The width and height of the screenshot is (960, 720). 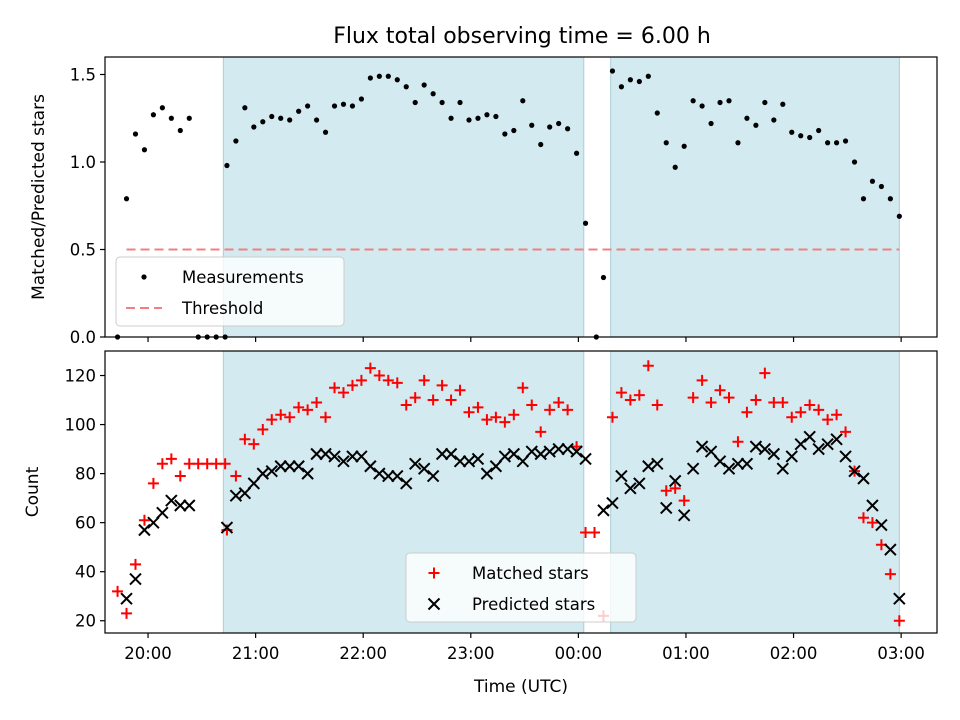 What do you see at coordinates (81, 425) in the screenshot?
I see `y-tick-label: 100` at bounding box center [81, 425].